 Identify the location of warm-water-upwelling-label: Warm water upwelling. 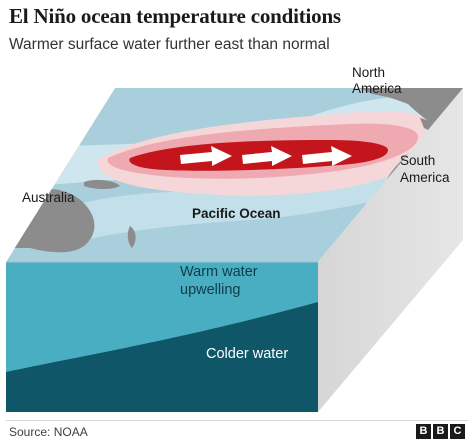
(221, 281).